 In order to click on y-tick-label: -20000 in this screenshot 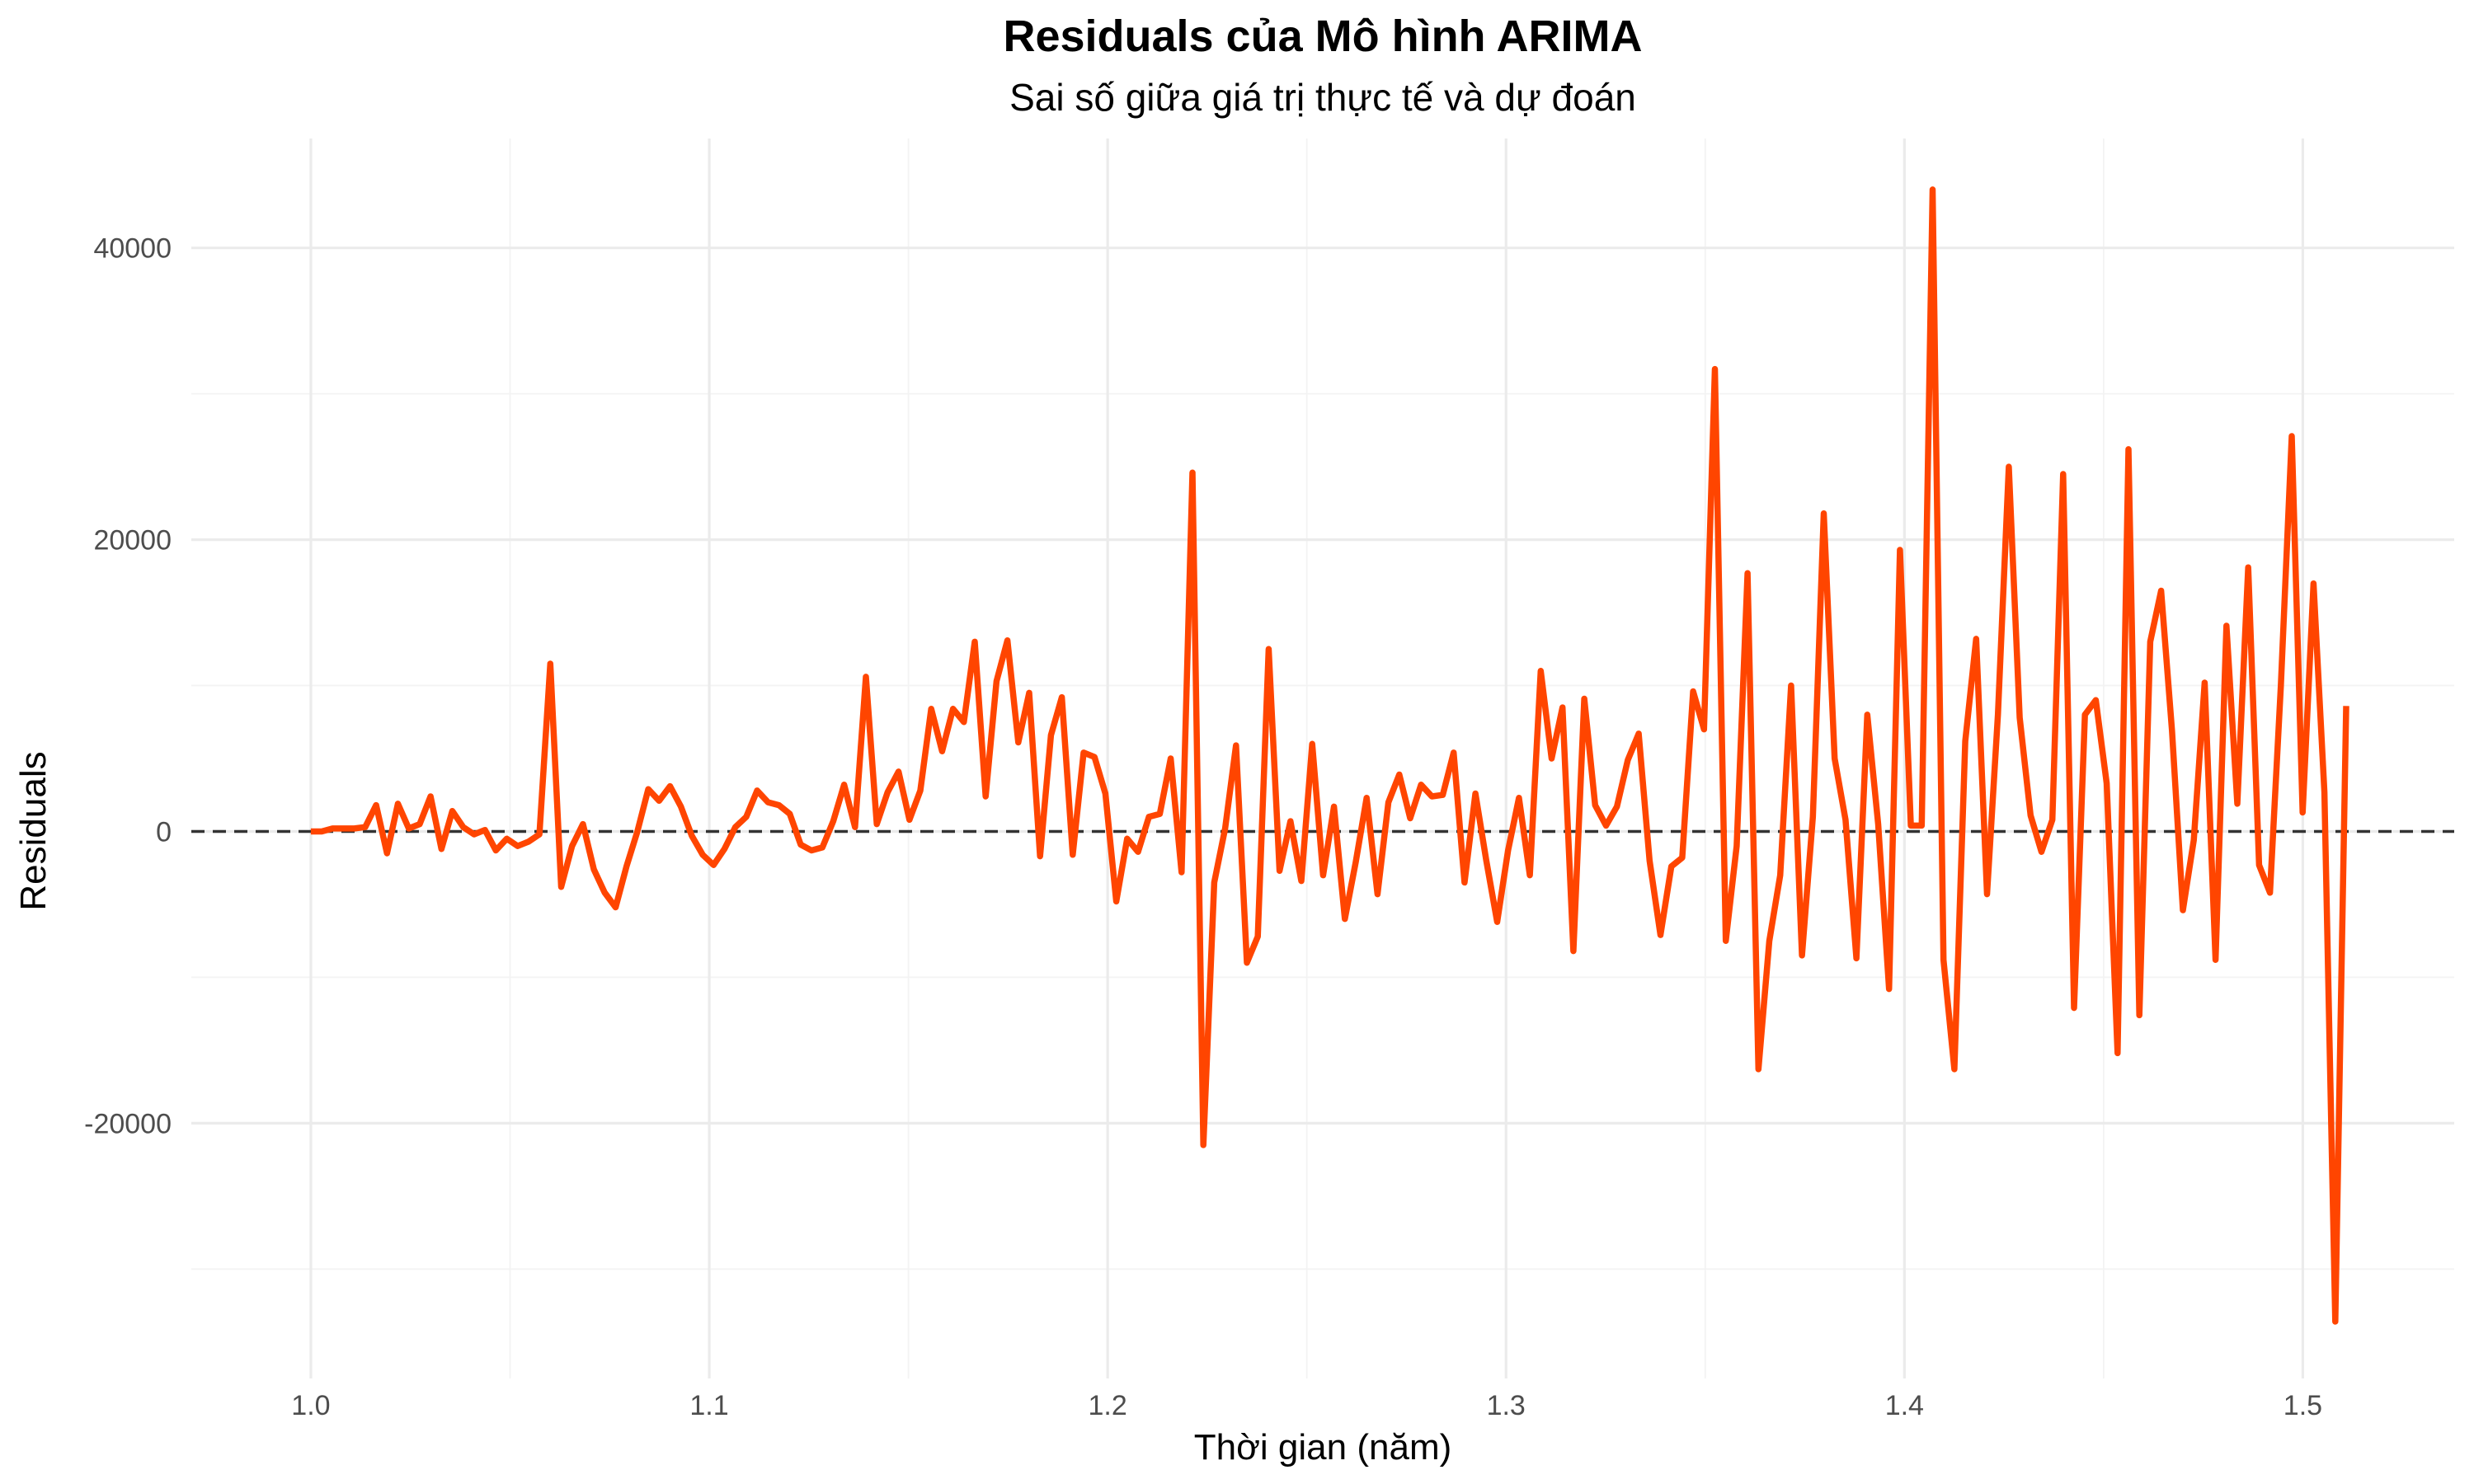, I will do `click(128, 1123)`.